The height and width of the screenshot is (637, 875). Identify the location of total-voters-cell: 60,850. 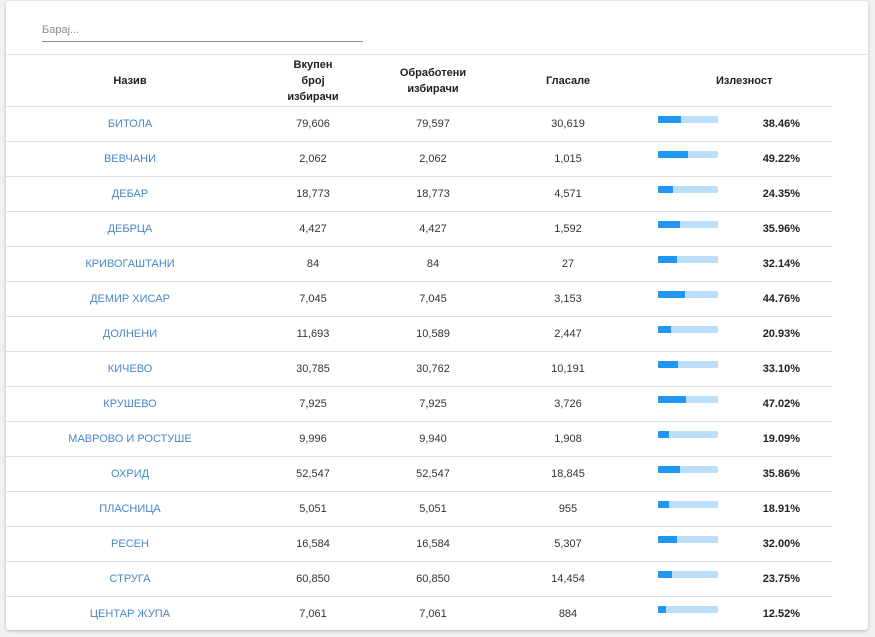
(313, 579).